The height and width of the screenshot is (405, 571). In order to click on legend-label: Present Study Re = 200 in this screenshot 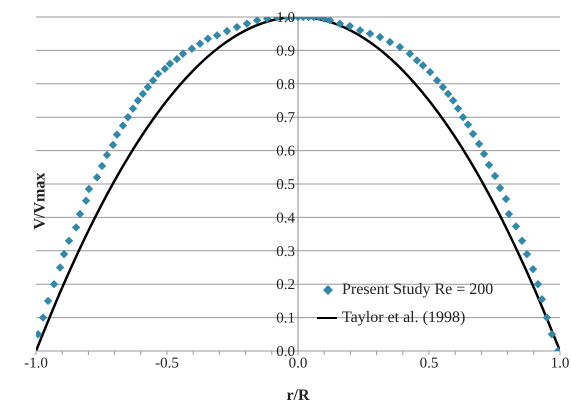, I will do `click(418, 290)`.